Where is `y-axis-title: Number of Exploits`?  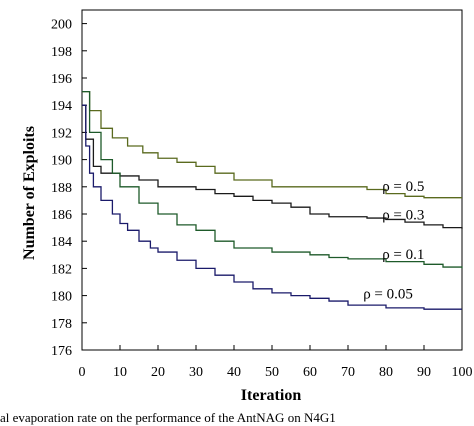
y-axis-title: Number of Exploits is located at coordinates (29, 193).